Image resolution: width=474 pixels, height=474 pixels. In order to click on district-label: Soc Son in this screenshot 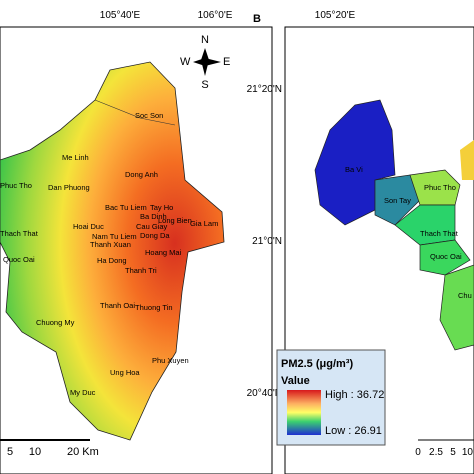, I will do `click(149, 115)`.